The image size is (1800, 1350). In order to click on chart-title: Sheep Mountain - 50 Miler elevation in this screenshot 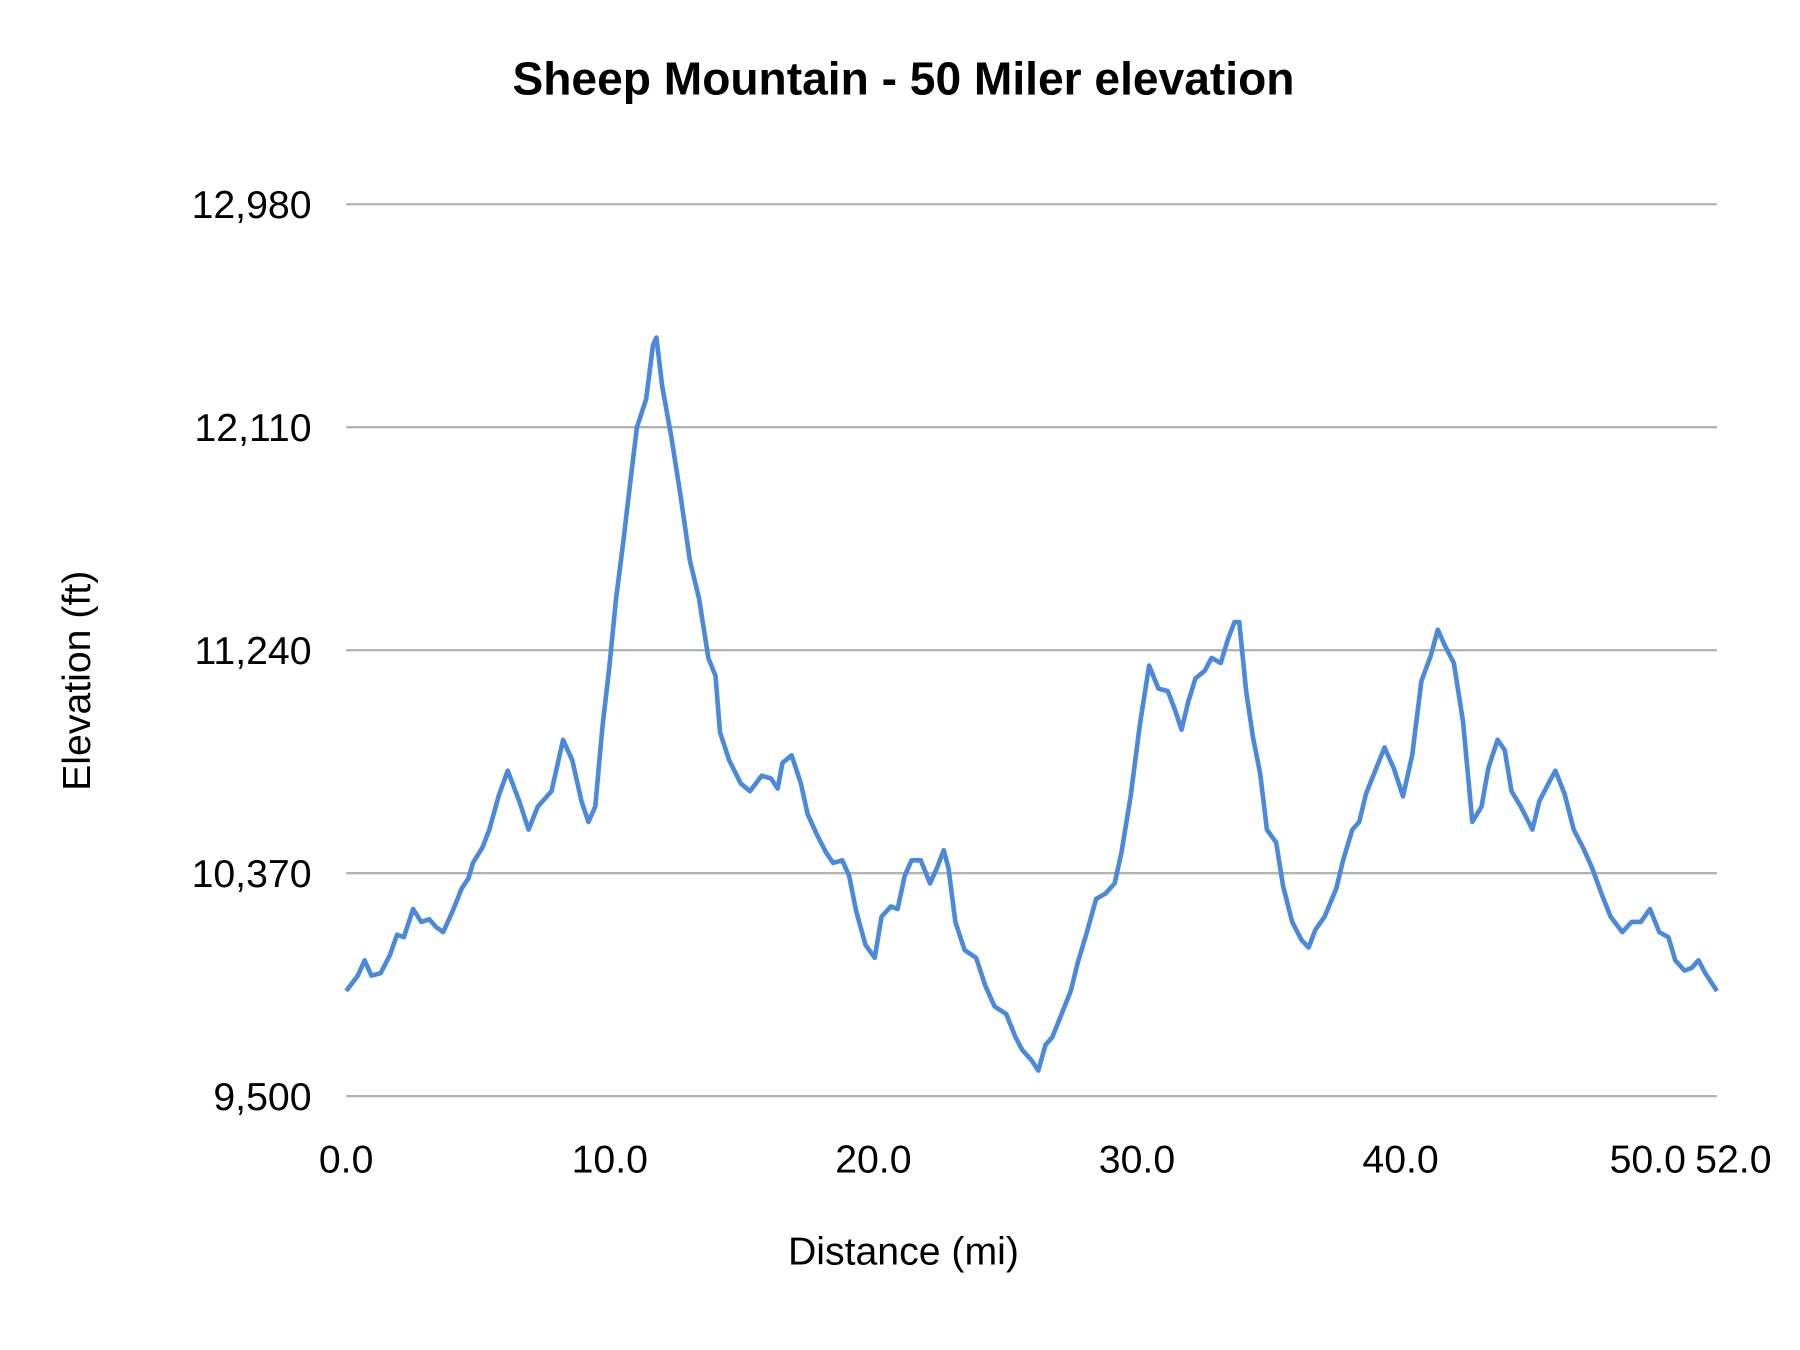, I will do `click(903, 79)`.